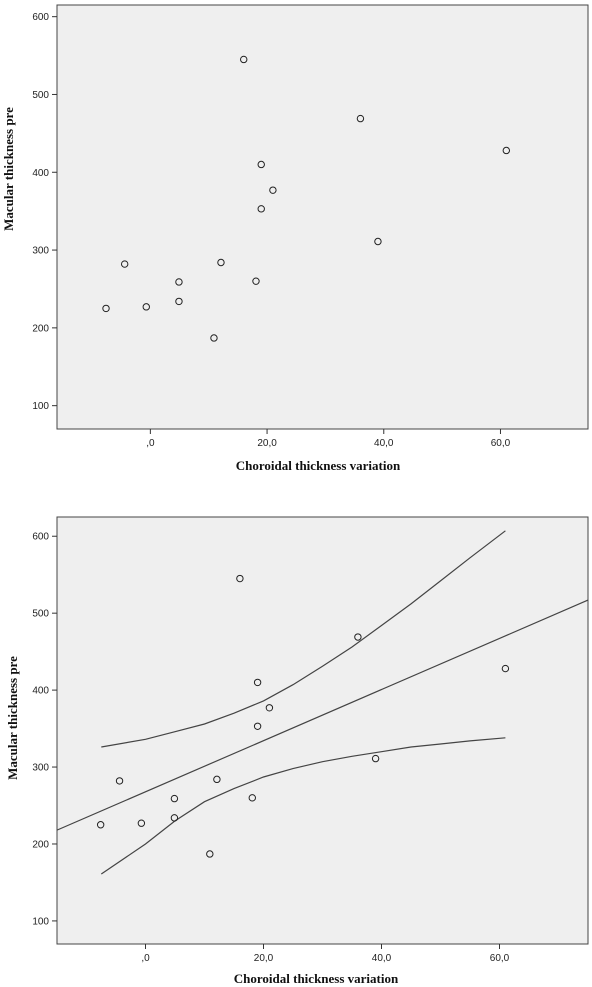 The image size is (592, 987). What do you see at coordinates (40, 95) in the screenshot?
I see `y-tick-label-top-4: 500` at bounding box center [40, 95].